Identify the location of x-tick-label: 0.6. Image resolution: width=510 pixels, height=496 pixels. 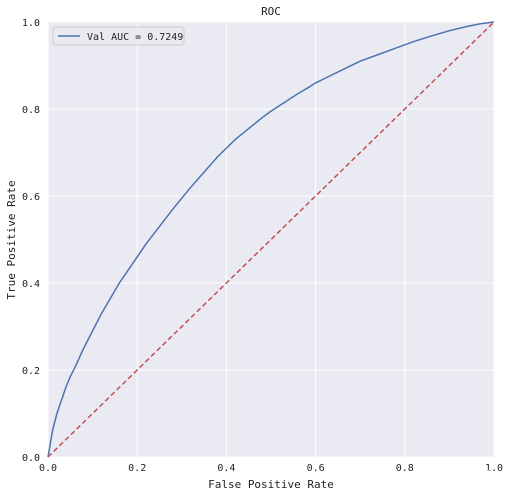
(316, 468).